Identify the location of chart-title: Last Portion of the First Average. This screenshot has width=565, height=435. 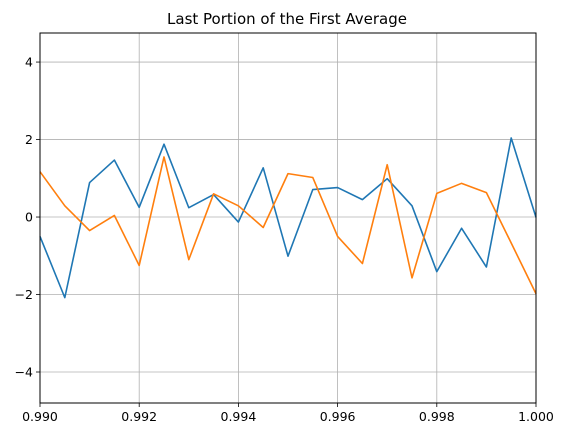
(287, 19).